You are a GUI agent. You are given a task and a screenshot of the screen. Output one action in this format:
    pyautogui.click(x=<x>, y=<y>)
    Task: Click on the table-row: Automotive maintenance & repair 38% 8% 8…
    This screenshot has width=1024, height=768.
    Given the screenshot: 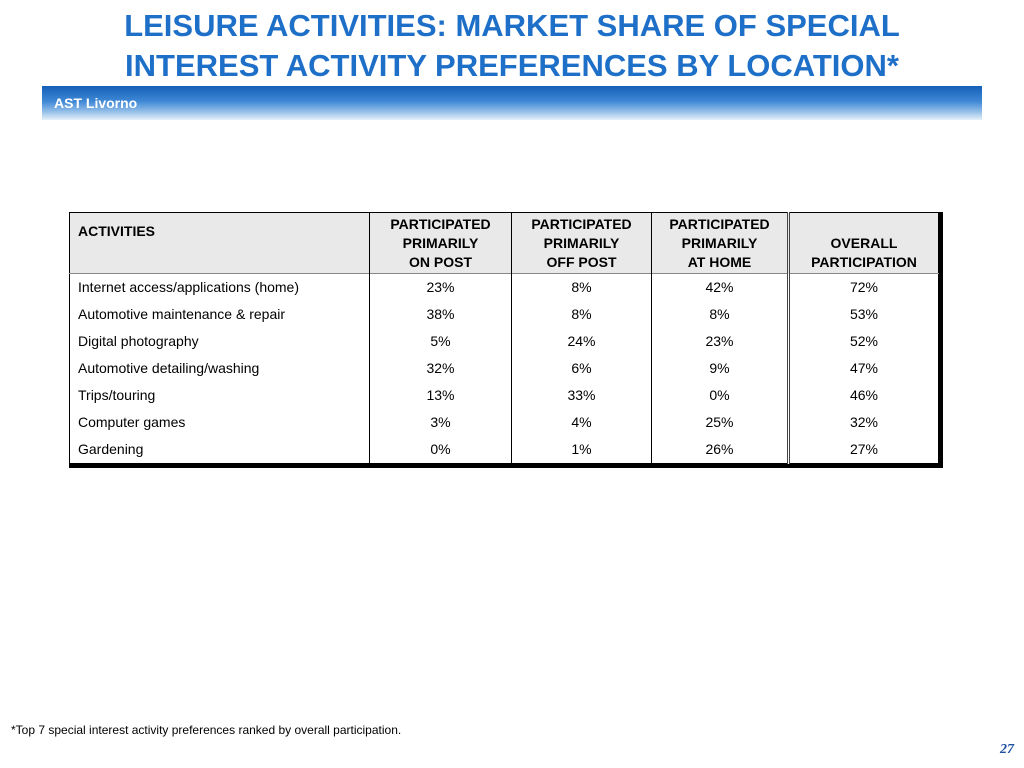 What is the action you would take?
    pyautogui.click(x=504, y=314)
    